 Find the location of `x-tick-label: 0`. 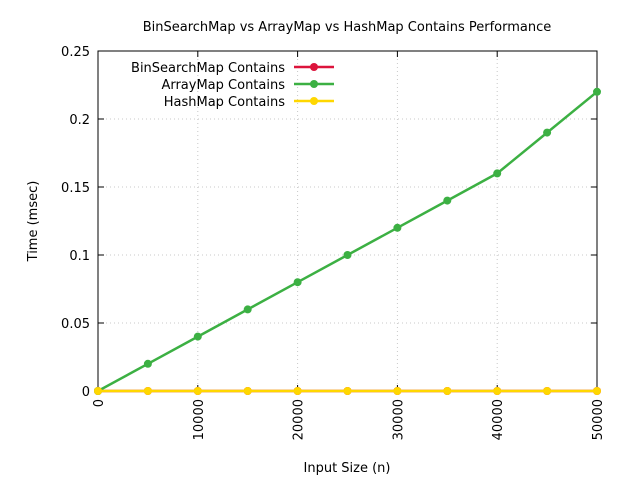

x-tick-label: 0 is located at coordinates (99, 403).